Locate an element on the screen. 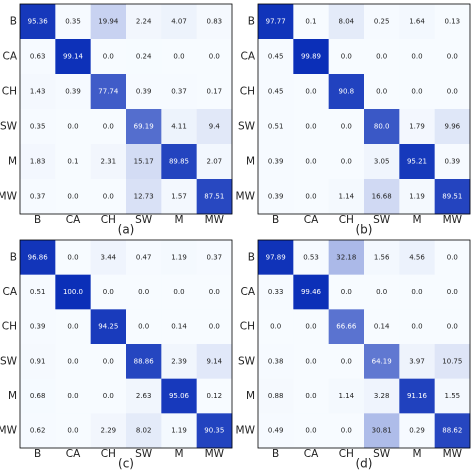 Image resolution: width=474 pixels, height=474 pixels. cell-label: 2.07 is located at coordinates (215, 162).